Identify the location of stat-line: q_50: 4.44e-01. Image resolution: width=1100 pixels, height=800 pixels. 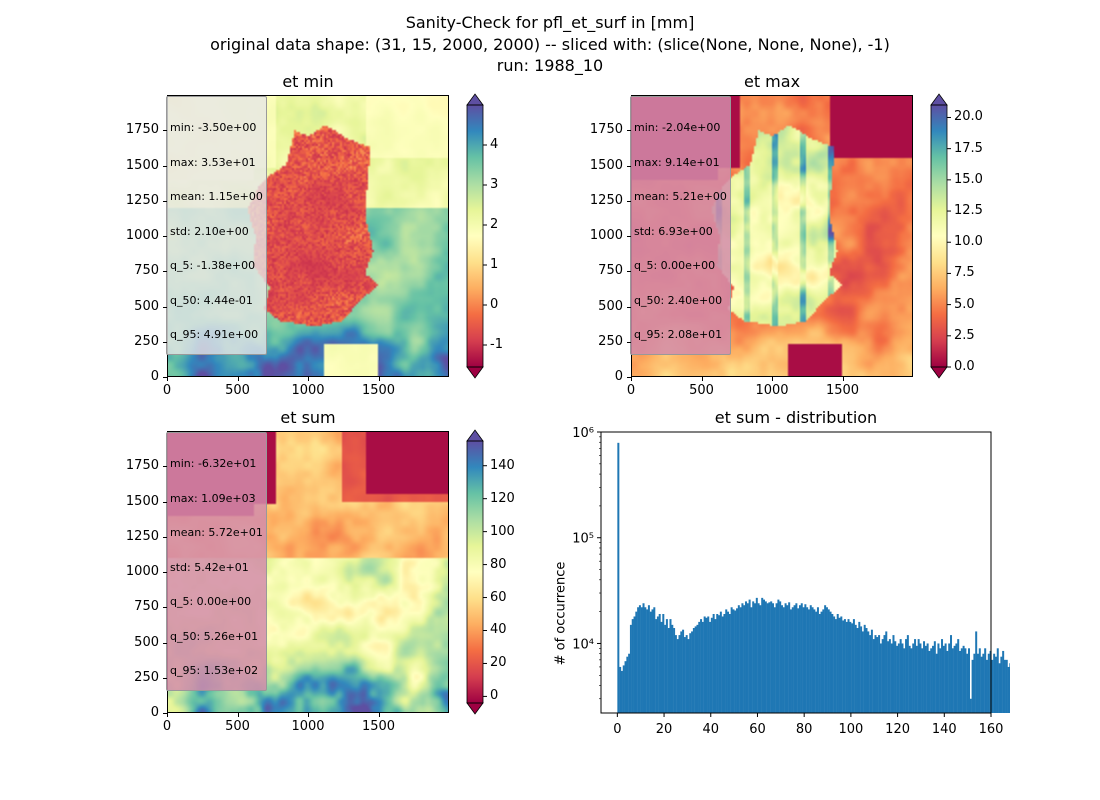
(211, 300).